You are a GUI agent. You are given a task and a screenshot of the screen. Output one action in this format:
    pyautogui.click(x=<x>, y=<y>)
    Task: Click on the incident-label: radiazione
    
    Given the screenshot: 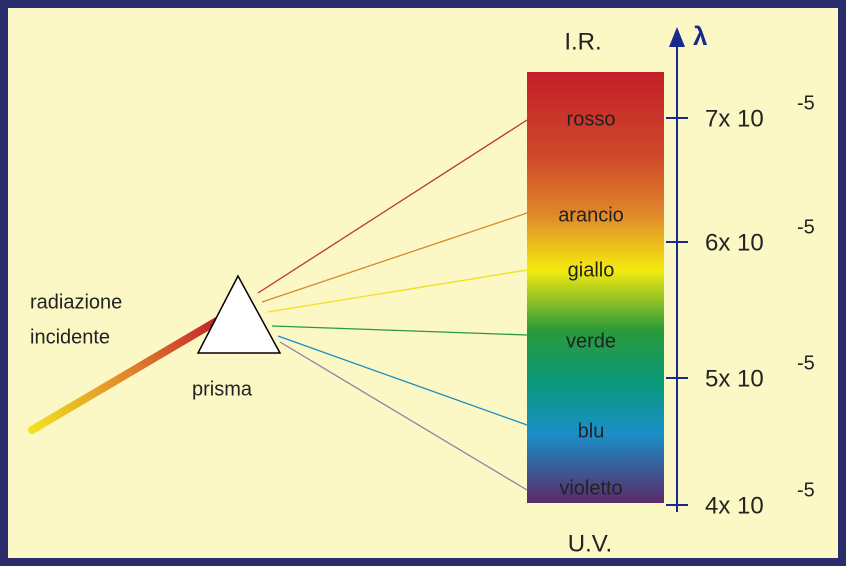 What is the action you would take?
    pyautogui.click(x=76, y=302)
    